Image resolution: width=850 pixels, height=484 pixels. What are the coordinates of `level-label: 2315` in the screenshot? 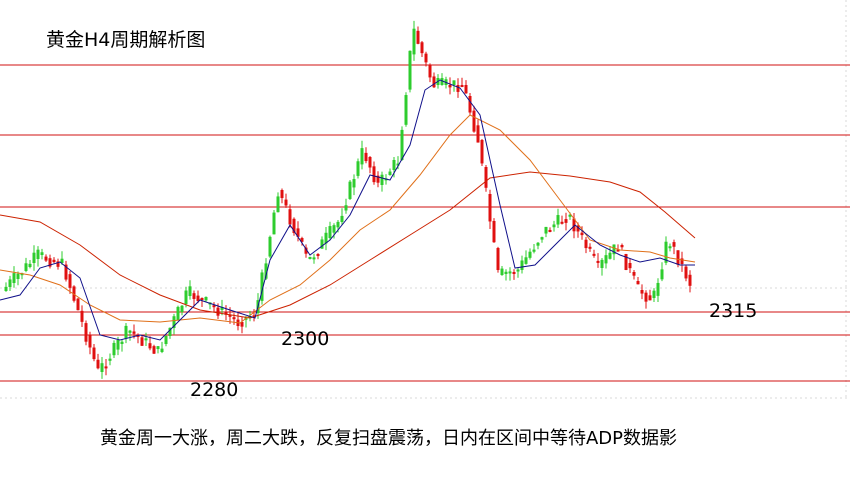 It's located at (733, 311).